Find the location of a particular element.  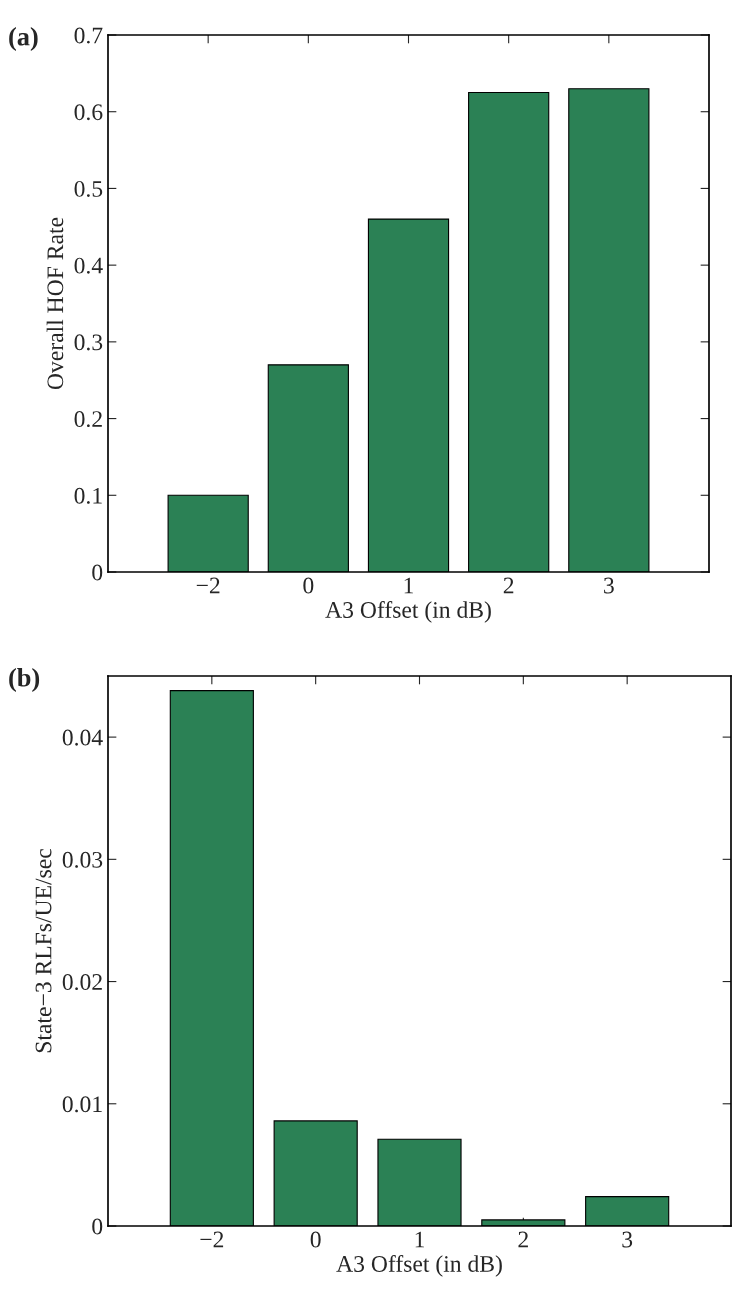

chart-title: (b) is located at coordinates (24, 680).